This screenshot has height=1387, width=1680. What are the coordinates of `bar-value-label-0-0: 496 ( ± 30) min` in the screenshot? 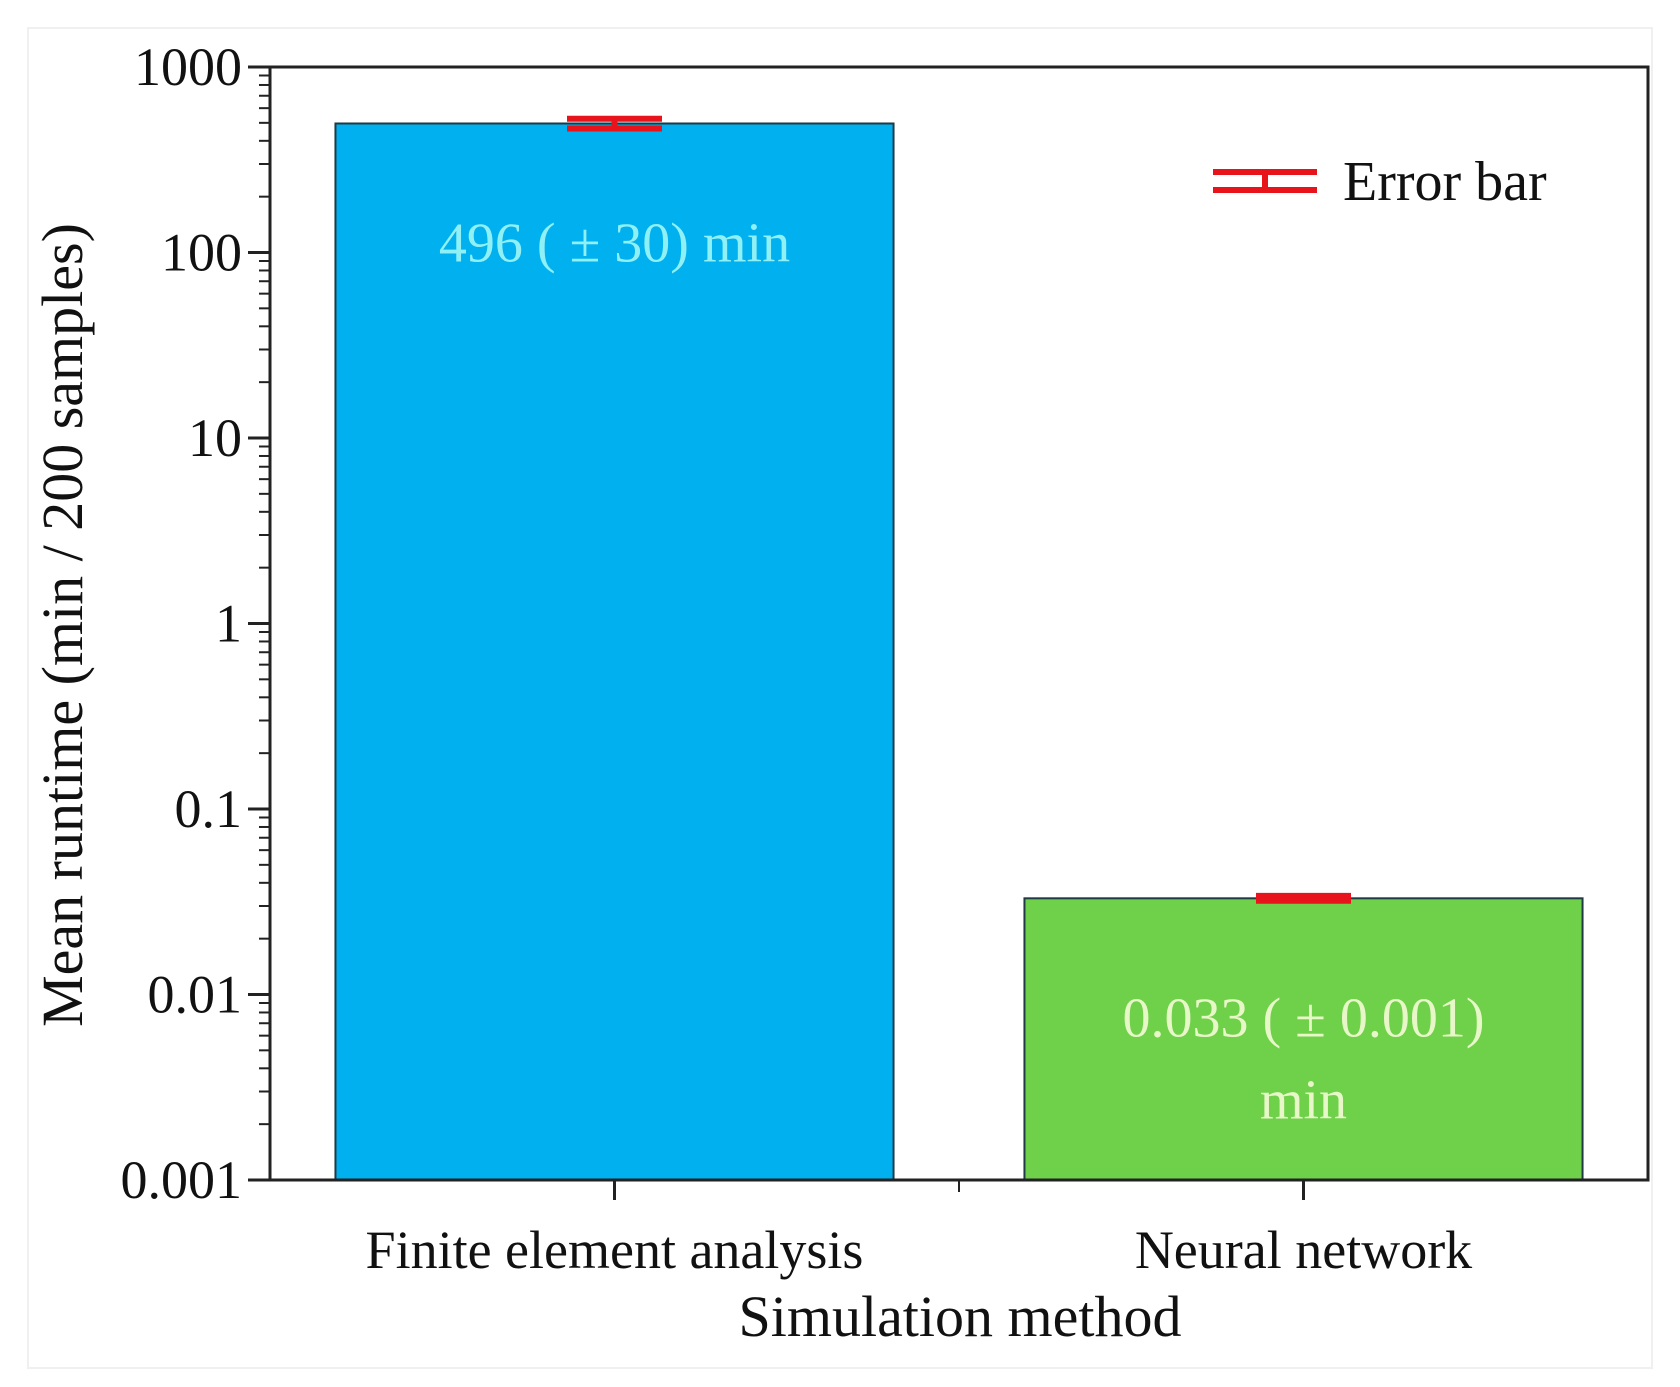 It's located at (614, 243).